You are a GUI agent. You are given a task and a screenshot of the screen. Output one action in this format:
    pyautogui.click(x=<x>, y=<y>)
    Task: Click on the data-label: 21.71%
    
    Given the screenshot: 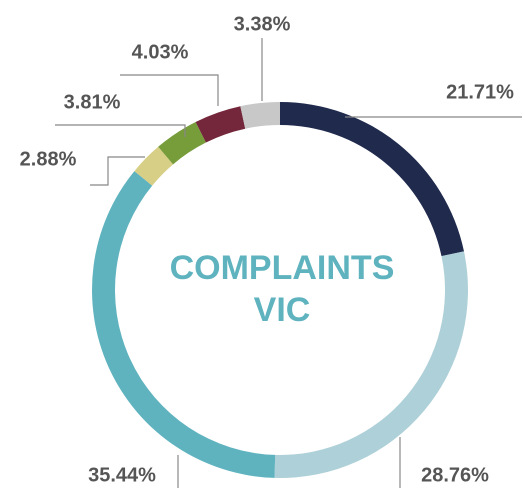 What is the action you would take?
    pyautogui.click(x=480, y=92)
    